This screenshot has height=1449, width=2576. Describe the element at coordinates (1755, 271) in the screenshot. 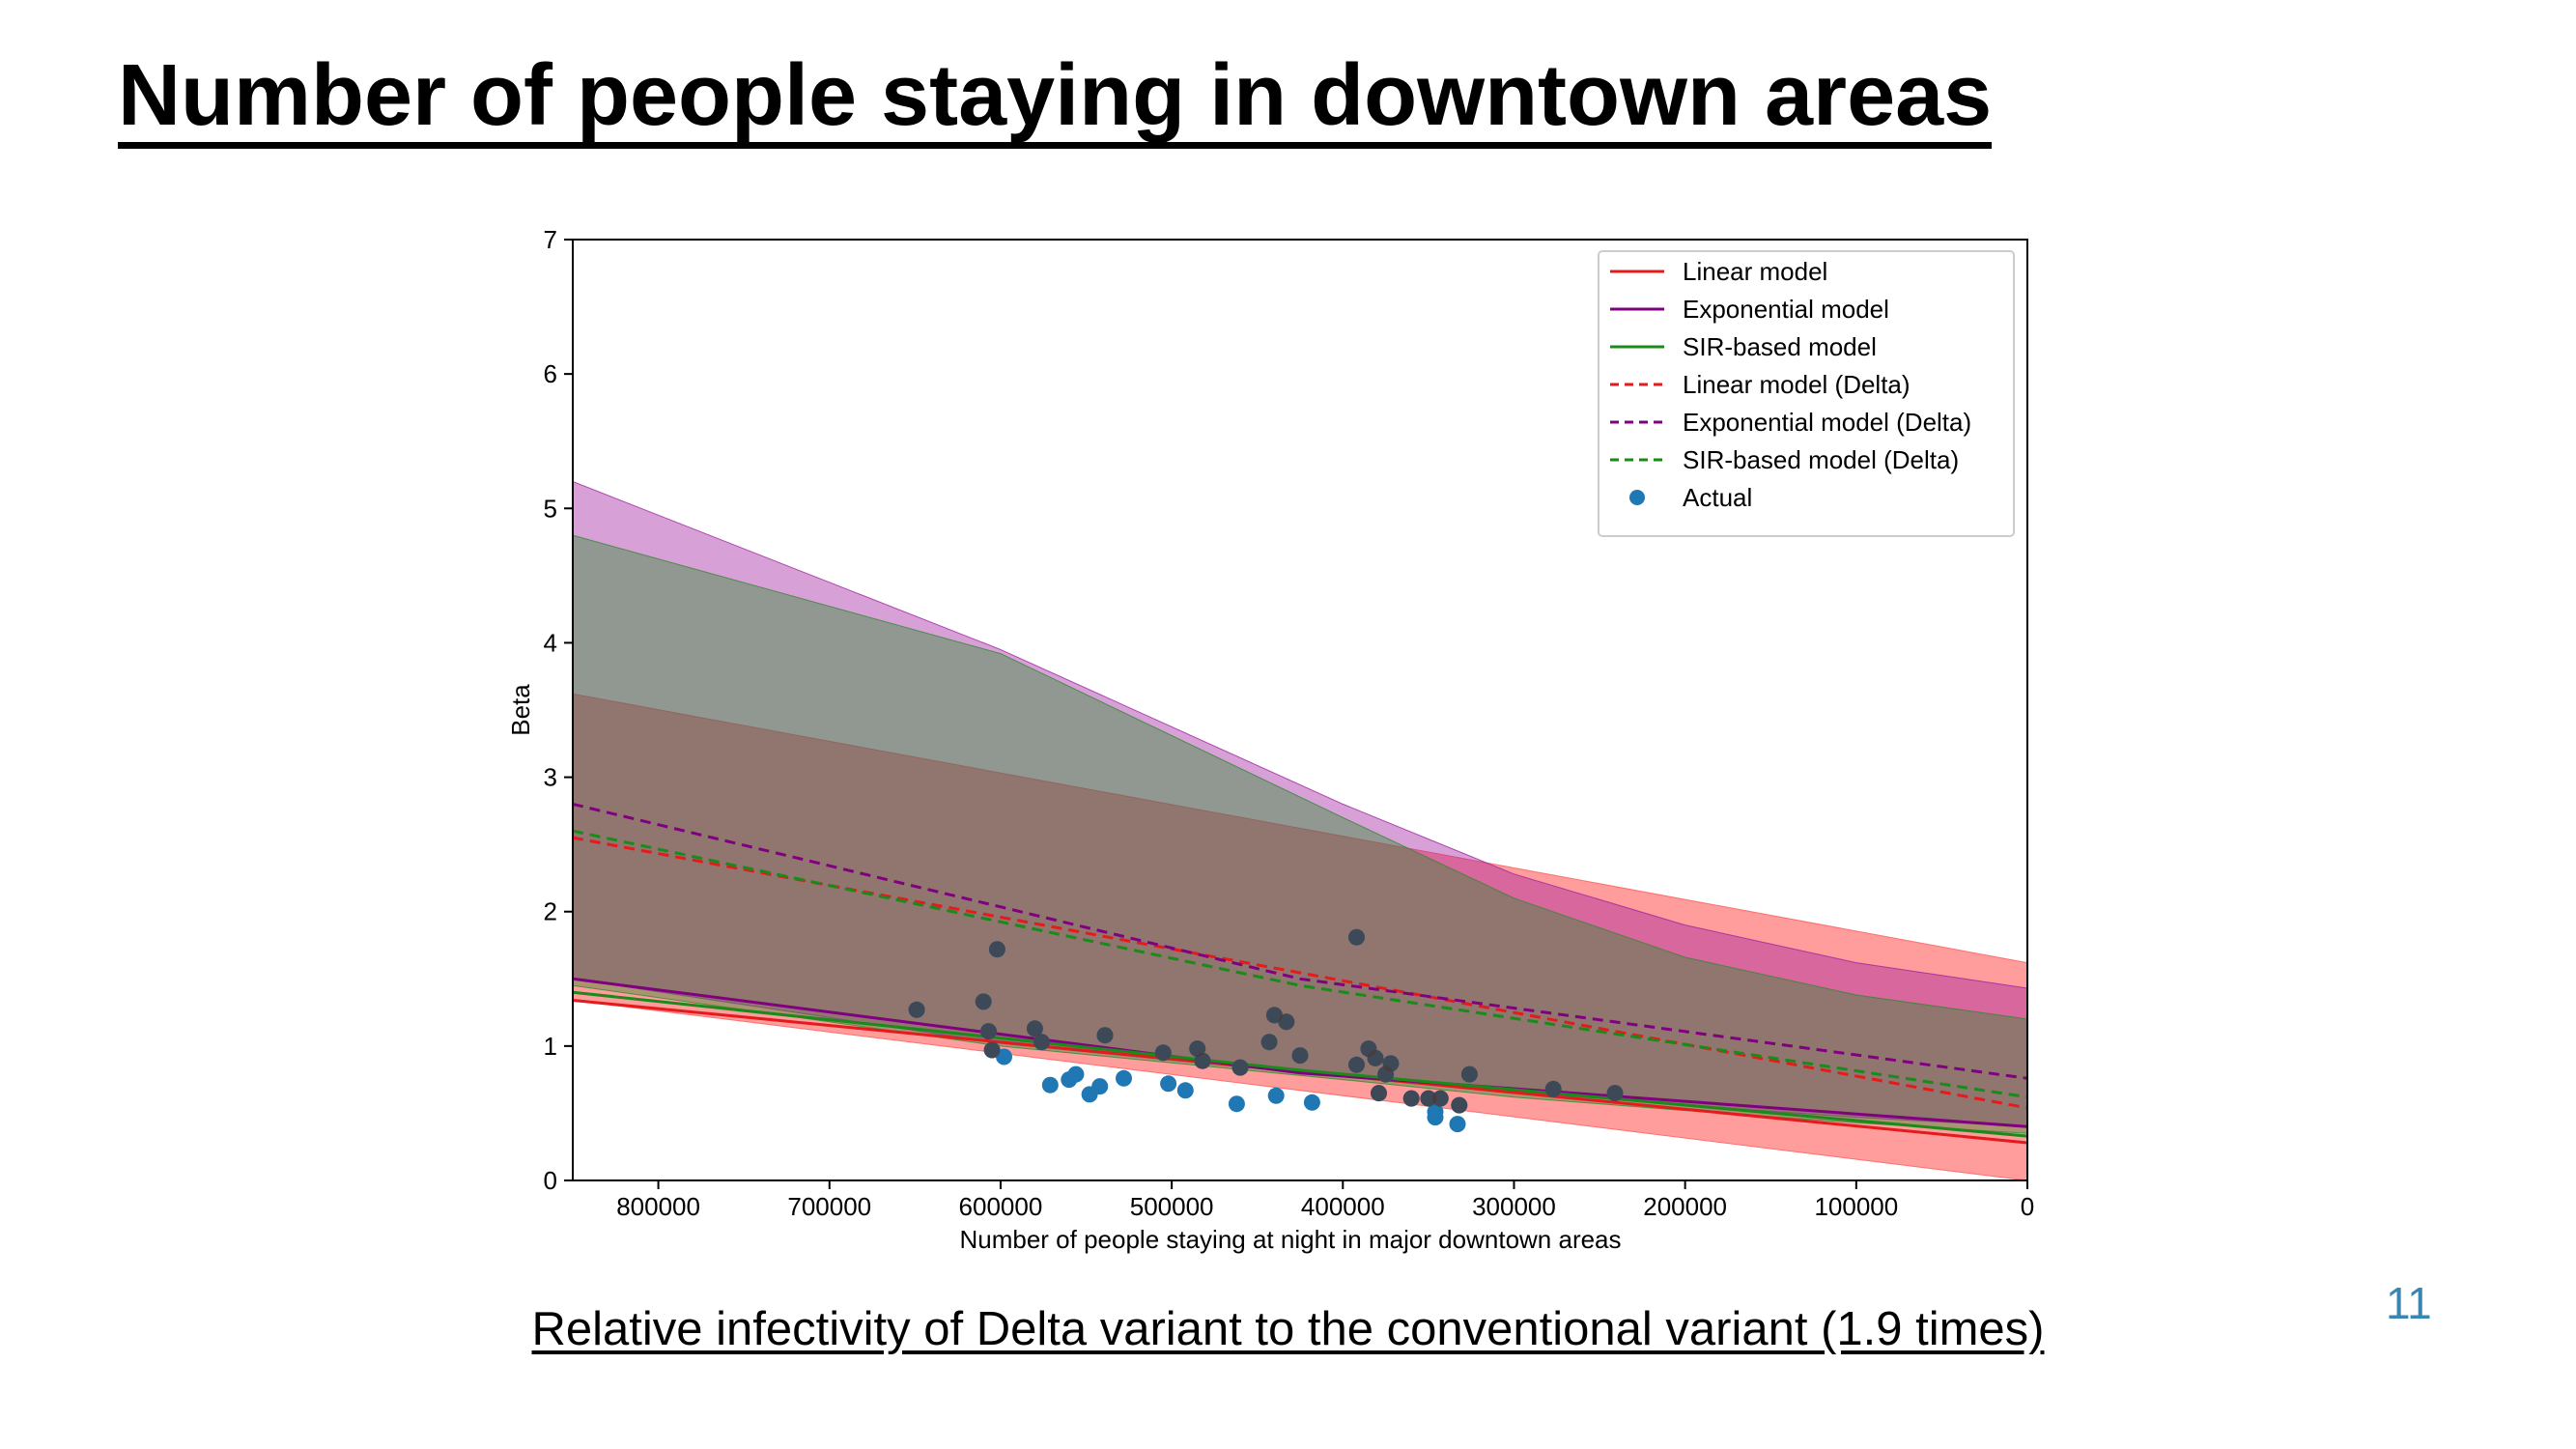

I see `legend-label: Linear model` at that location.